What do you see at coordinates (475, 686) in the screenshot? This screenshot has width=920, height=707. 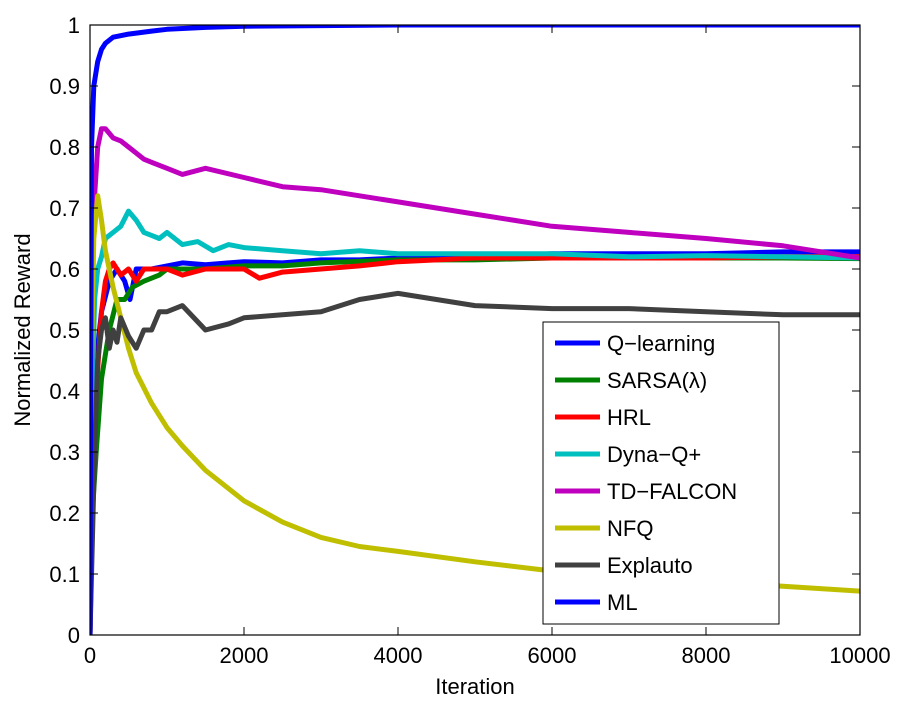 I see `x-axis-label: Iteration` at bounding box center [475, 686].